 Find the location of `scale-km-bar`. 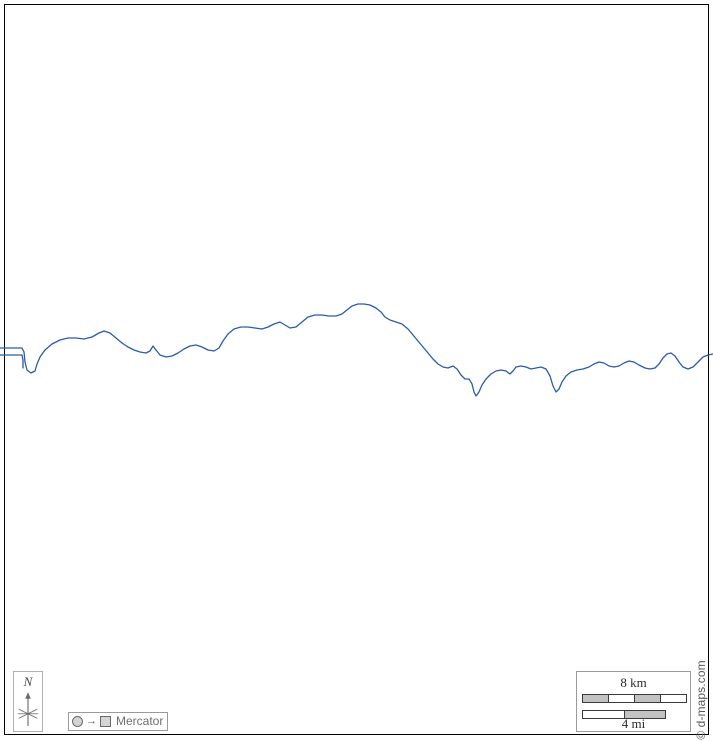

scale-km-bar is located at coordinates (634, 698).